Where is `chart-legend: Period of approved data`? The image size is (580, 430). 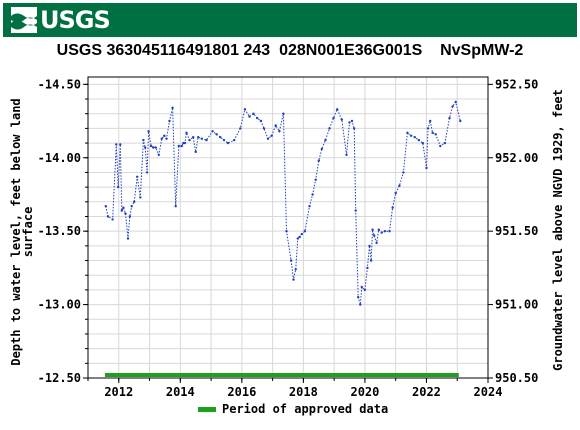 chart-legend: Period of approved data is located at coordinates (293, 409).